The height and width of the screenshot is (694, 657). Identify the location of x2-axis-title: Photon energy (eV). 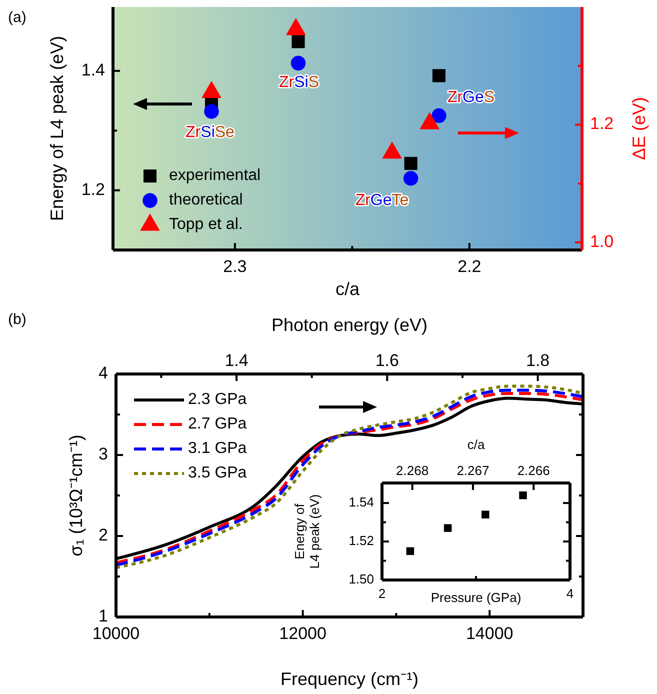
(349, 325).